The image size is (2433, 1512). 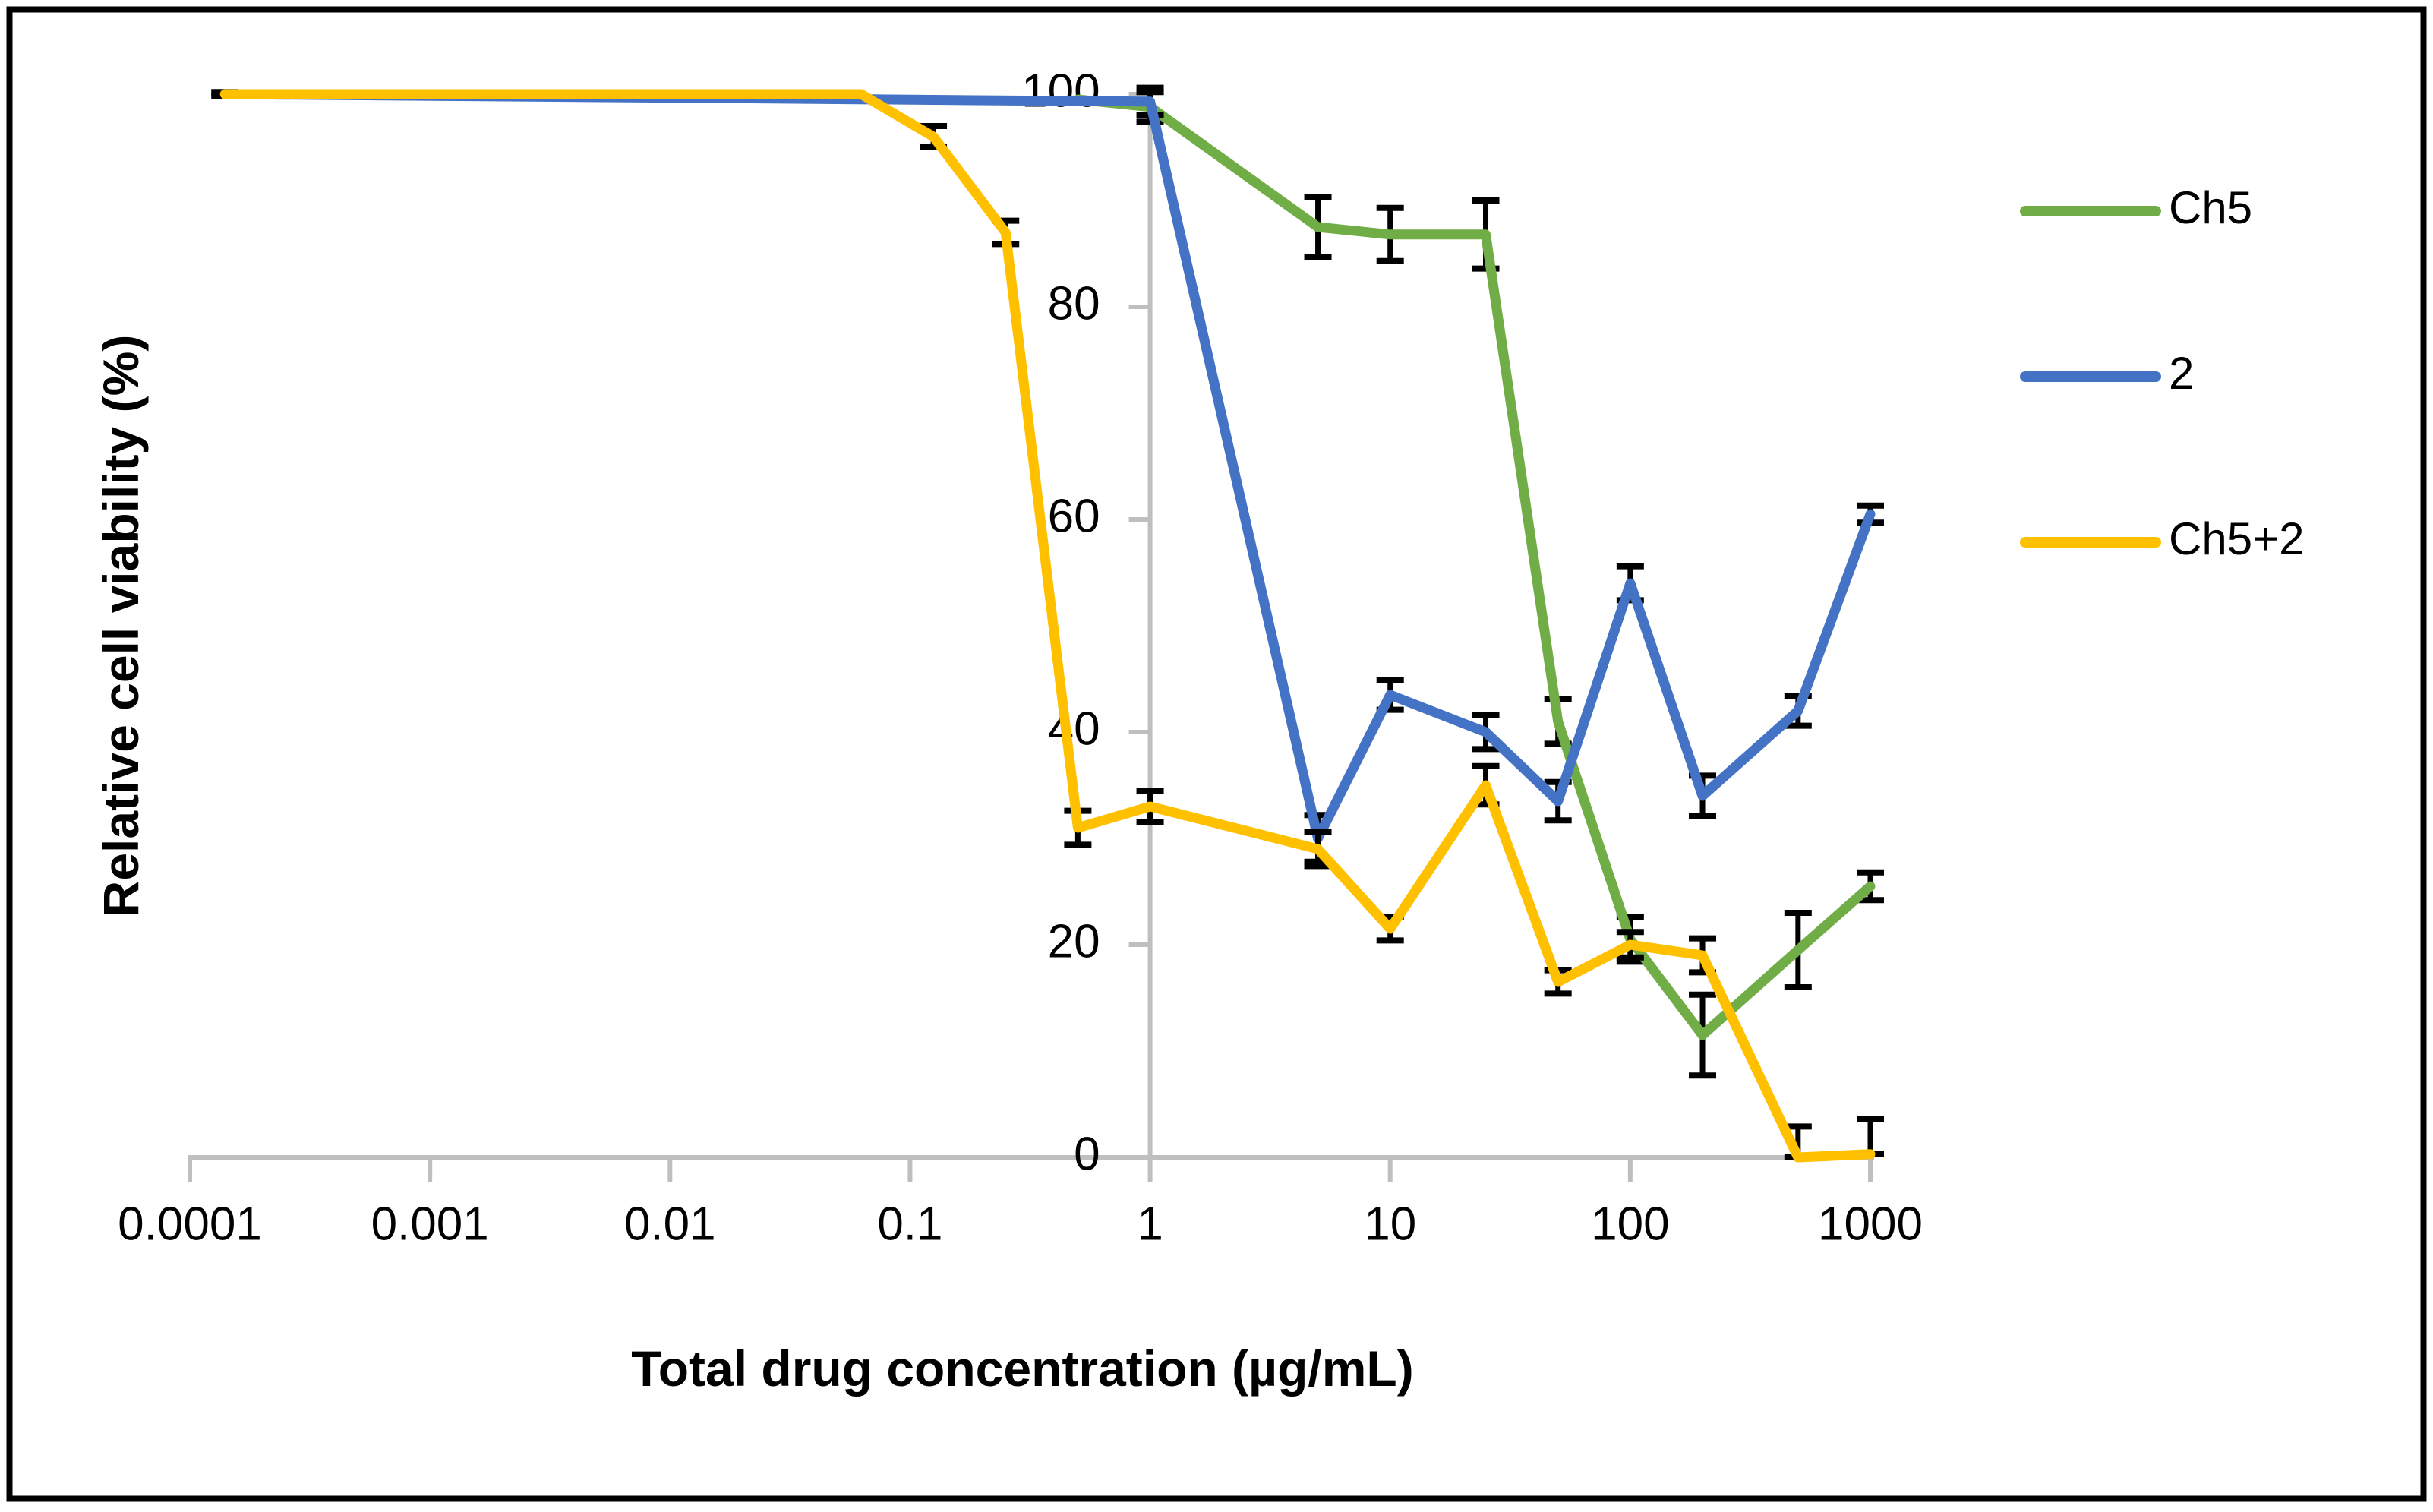 What do you see at coordinates (2210, 208) in the screenshot?
I see `legend-label-ch5: Ch5` at bounding box center [2210, 208].